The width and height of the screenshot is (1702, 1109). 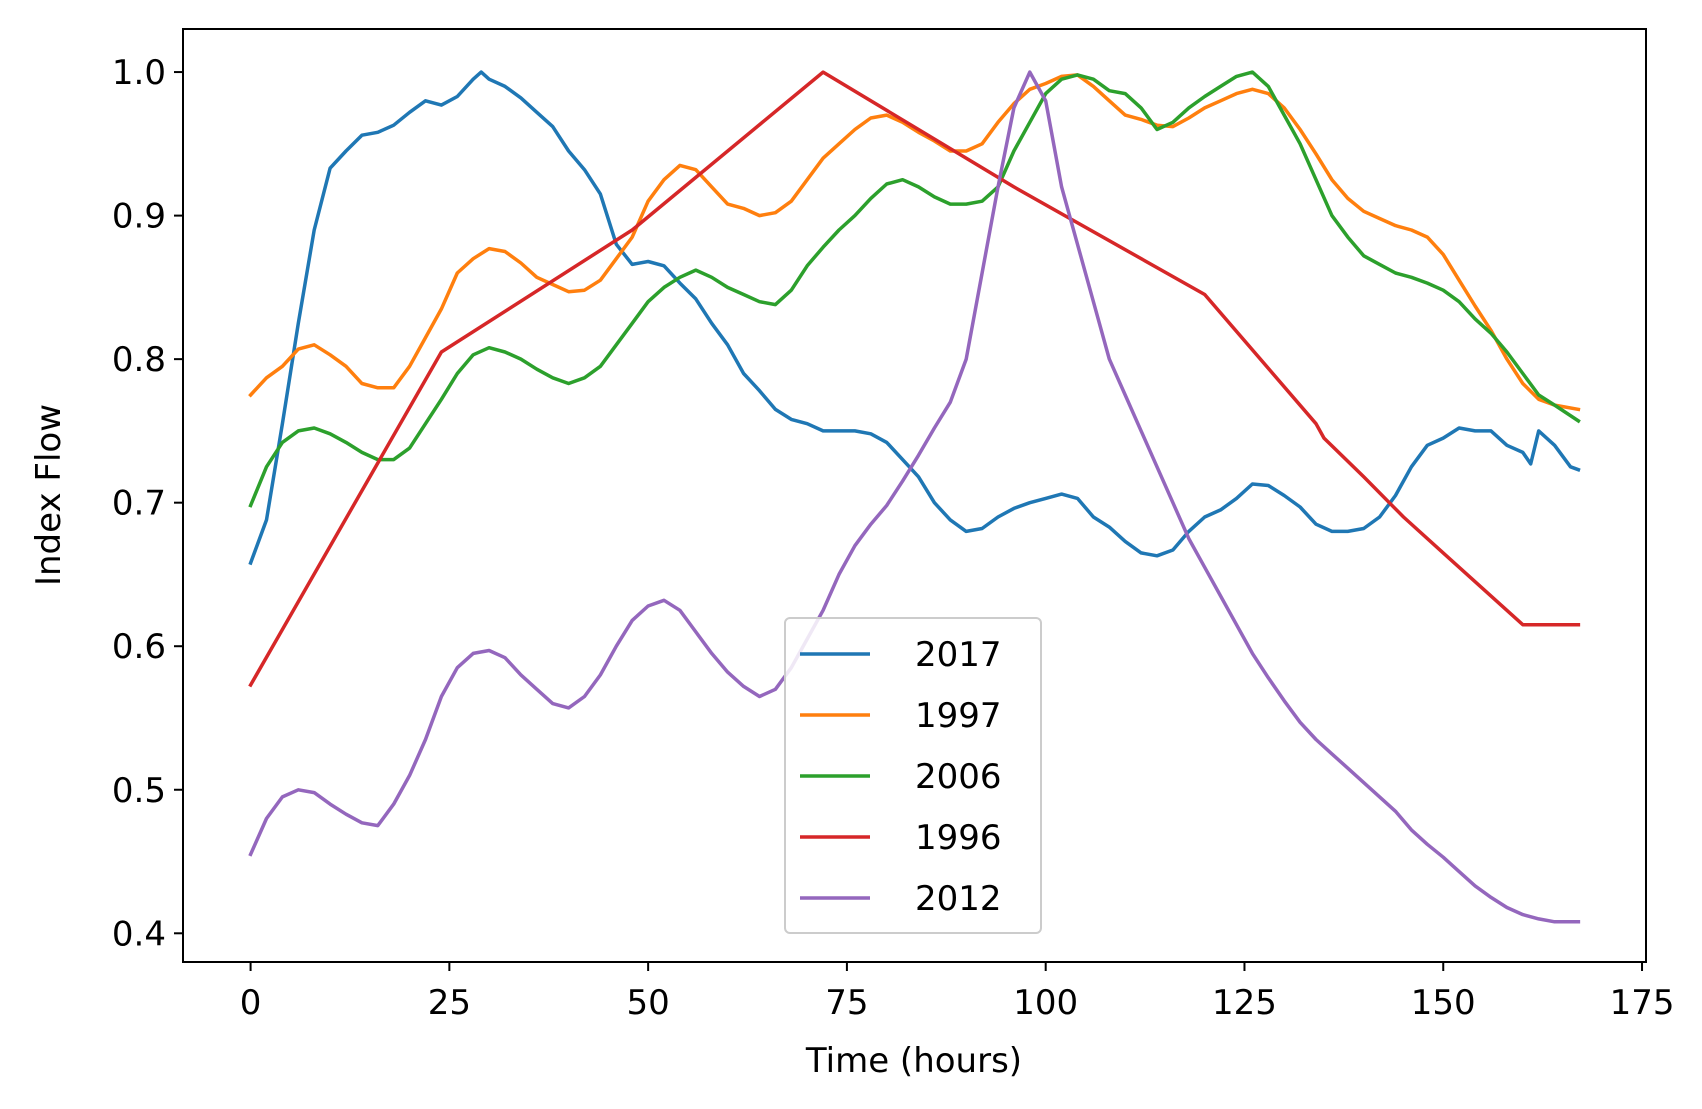 I want to click on x-tick-label: 50, so click(x=648, y=1003).